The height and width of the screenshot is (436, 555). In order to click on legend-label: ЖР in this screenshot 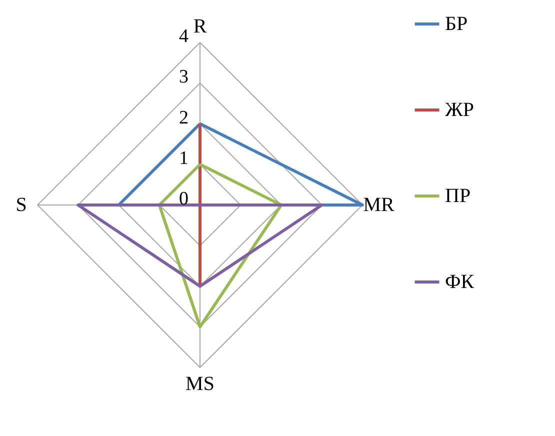, I will do `click(459, 110)`.